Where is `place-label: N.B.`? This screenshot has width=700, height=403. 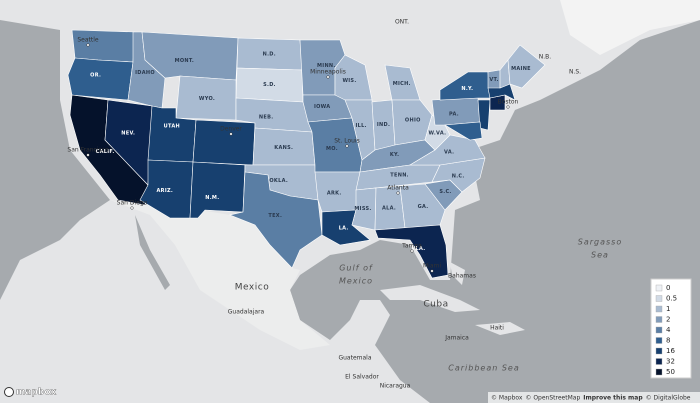 place-label: N.B. is located at coordinates (545, 57).